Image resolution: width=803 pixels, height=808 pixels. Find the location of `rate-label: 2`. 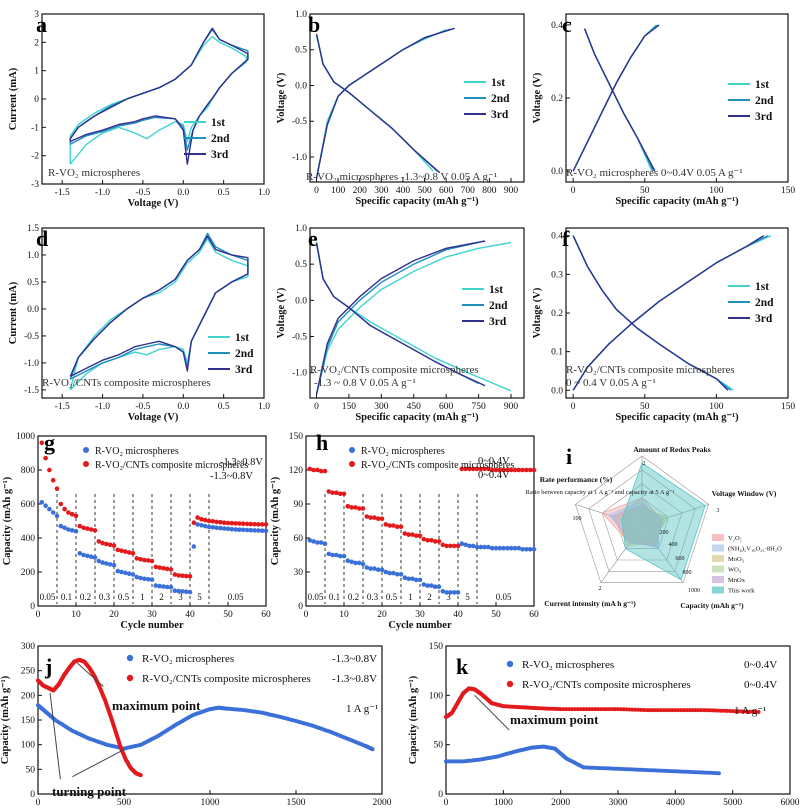

rate-label: 2 is located at coordinates (161, 597).